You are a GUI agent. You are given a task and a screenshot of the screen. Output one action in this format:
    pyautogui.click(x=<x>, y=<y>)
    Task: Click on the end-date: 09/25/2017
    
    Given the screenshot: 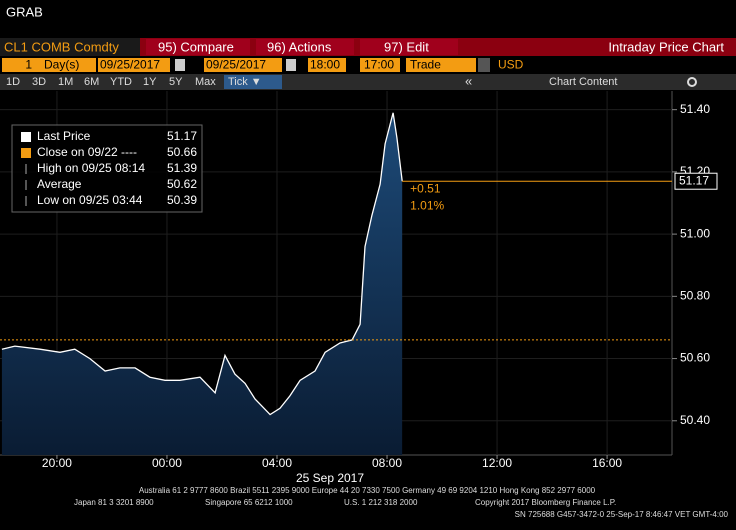 What is the action you would take?
    pyautogui.click(x=236, y=65)
    